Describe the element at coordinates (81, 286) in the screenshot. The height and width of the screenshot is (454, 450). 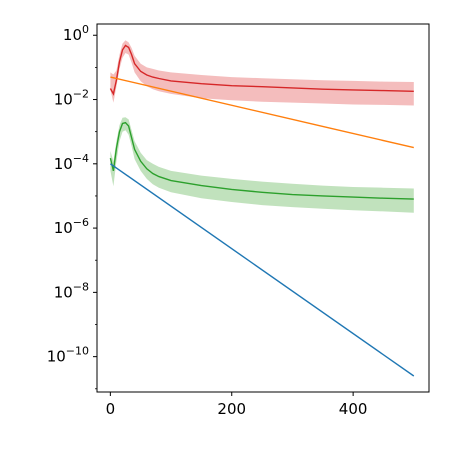
I see `y-tick-label-exponent: −8` at that location.